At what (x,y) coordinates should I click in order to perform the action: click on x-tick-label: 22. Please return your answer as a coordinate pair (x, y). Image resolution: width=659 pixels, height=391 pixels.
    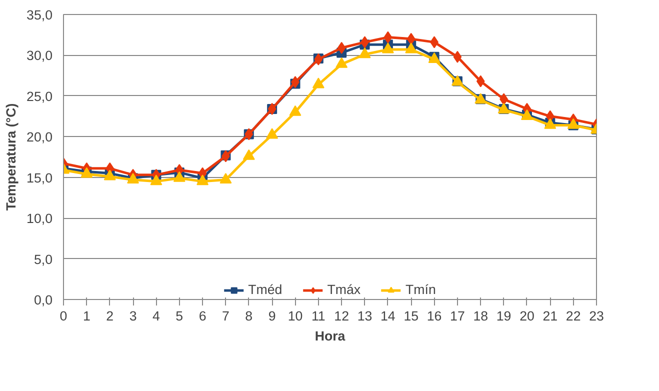
    Looking at the image, I should click on (573, 316).